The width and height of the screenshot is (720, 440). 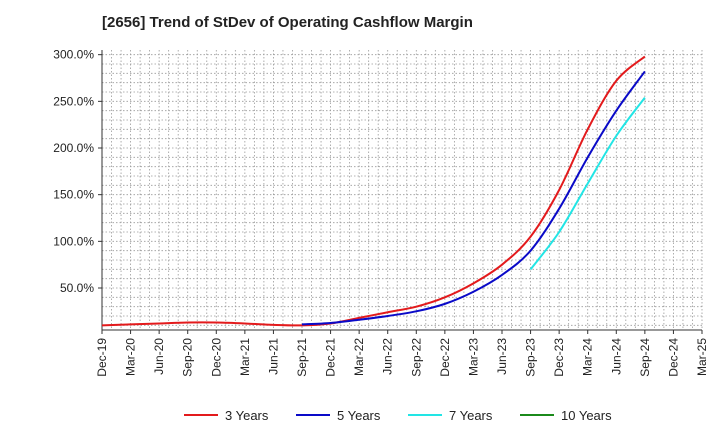 I want to click on legend-label: 5 Years, so click(x=359, y=415).